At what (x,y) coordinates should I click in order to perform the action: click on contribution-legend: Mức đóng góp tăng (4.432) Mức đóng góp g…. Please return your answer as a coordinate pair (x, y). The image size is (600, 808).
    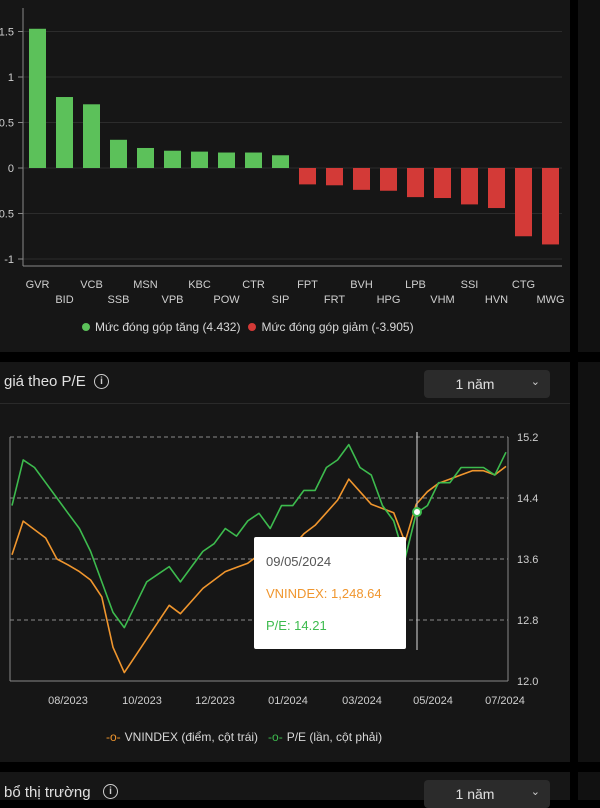
    Looking at the image, I should click on (248, 327).